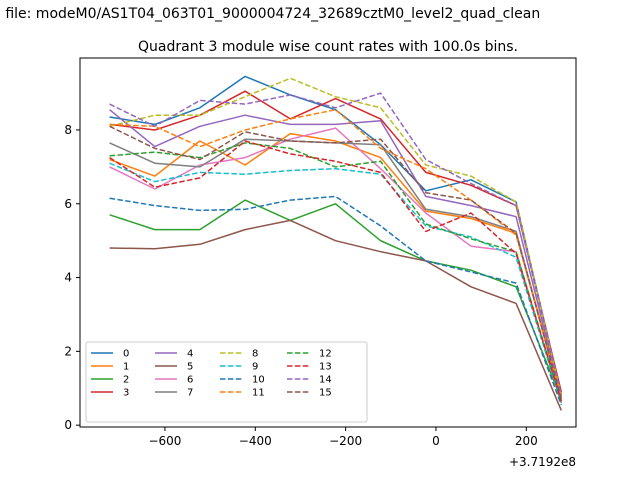 The height and width of the screenshot is (480, 640). Describe the element at coordinates (325, 393) in the screenshot. I see `legend-label-15: 15` at that location.